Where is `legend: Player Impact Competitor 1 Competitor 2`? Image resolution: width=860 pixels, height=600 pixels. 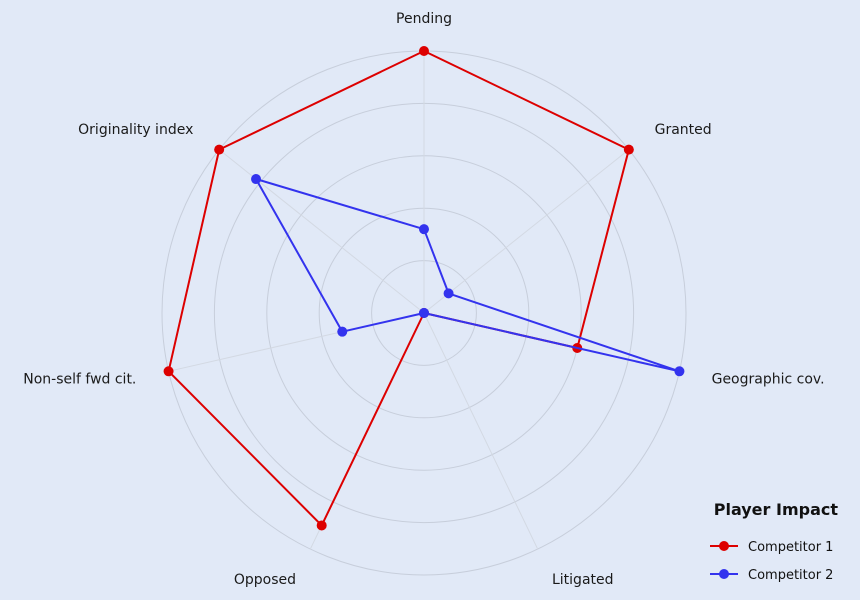
legend: Player Impact Competitor 1 Competitor 2 is located at coordinates (774, 541).